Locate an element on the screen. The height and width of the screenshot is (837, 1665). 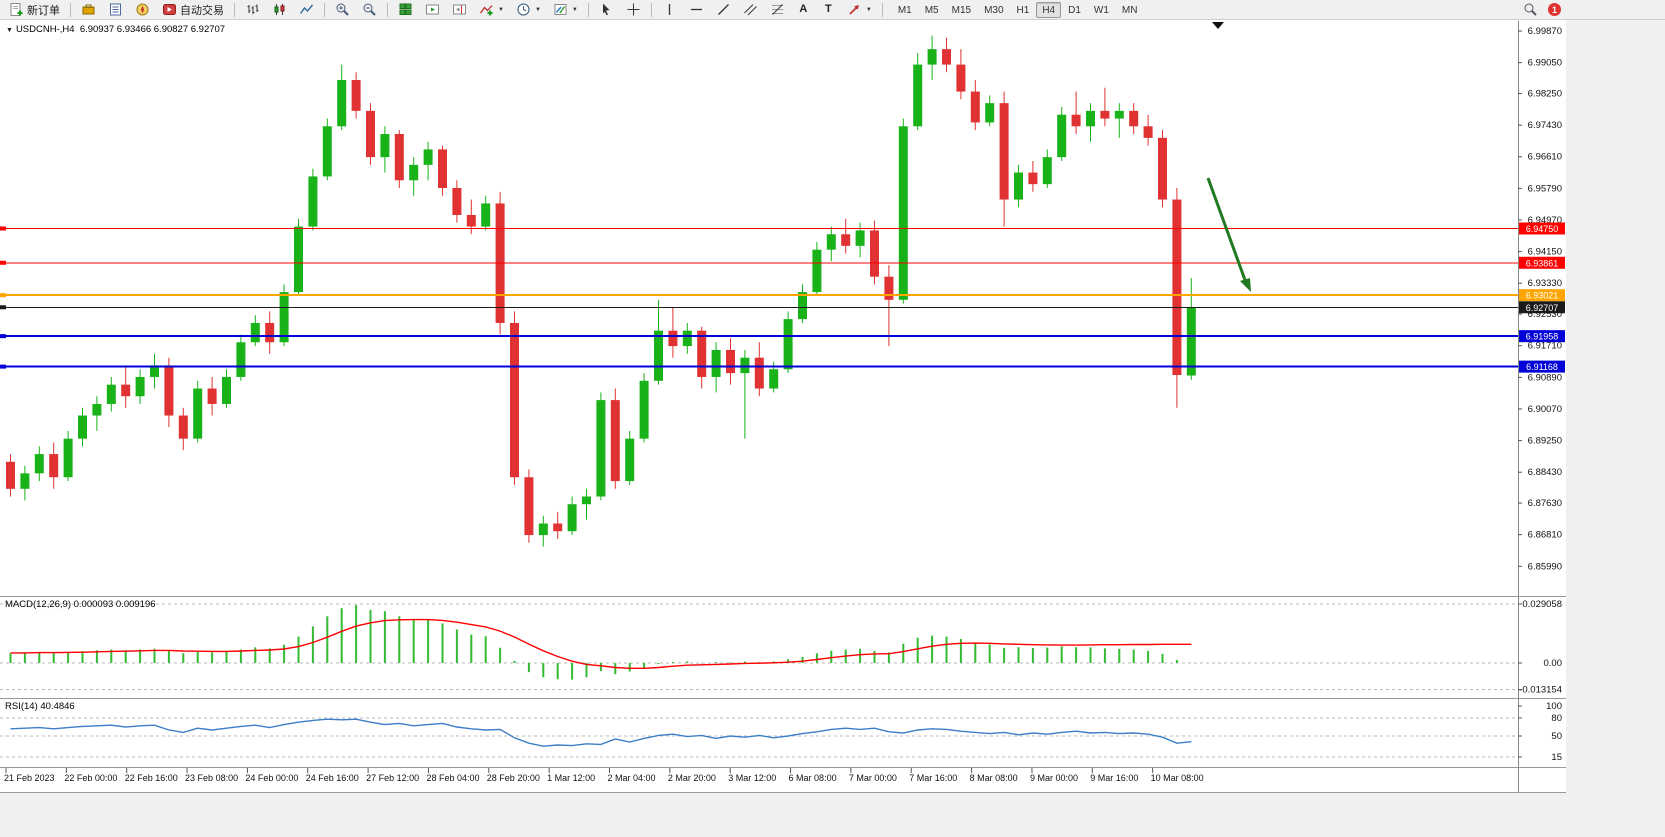
chart-shift-button is located at coordinates (459, 10).